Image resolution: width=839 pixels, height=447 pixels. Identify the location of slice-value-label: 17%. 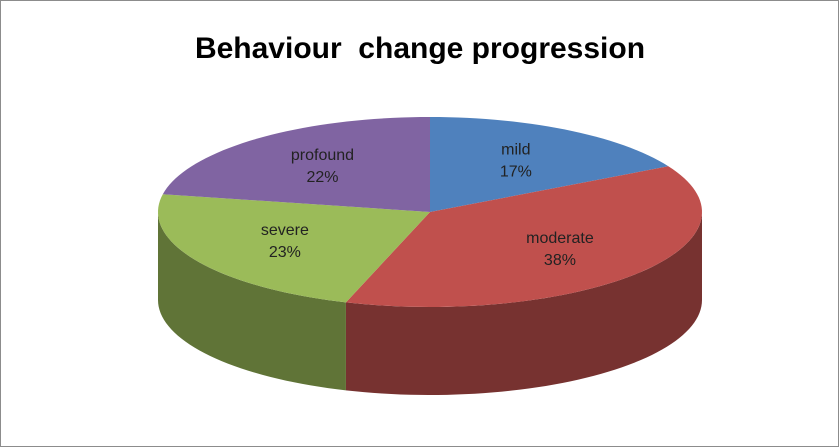
(516, 172).